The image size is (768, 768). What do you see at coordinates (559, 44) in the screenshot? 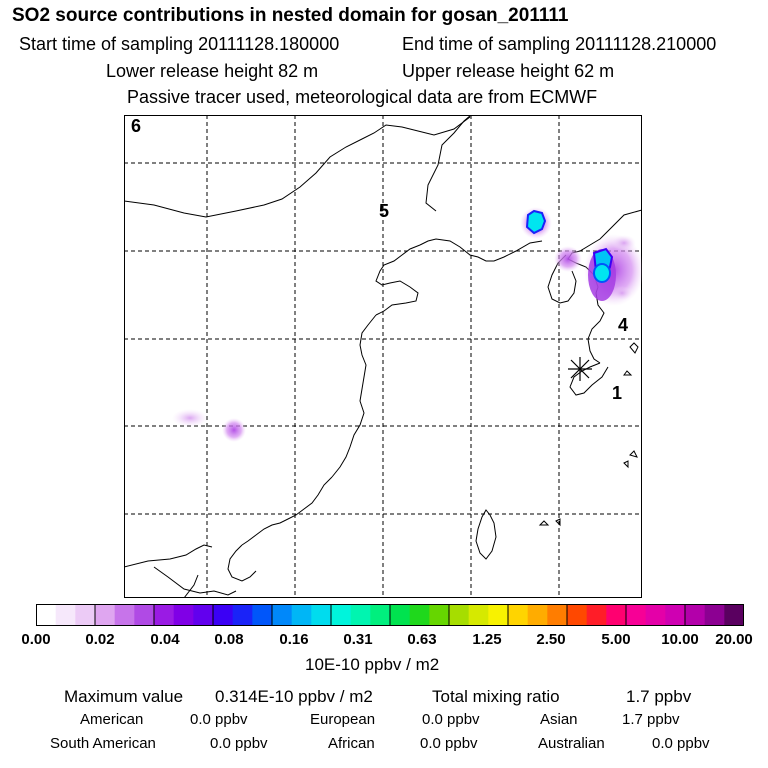
I see `end-time: End time of sampling 20111128.210000` at bounding box center [559, 44].